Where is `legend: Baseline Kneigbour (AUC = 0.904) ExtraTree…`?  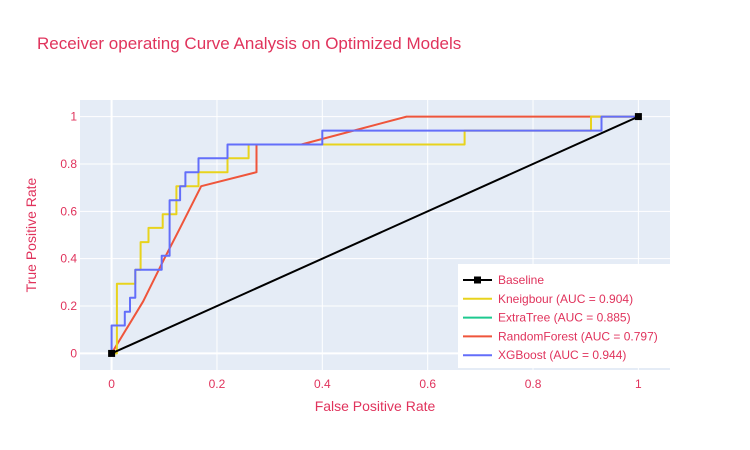 legend: Baseline Kneigbour (AUC = 0.904) ExtraTree… is located at coordinates (564, 316).